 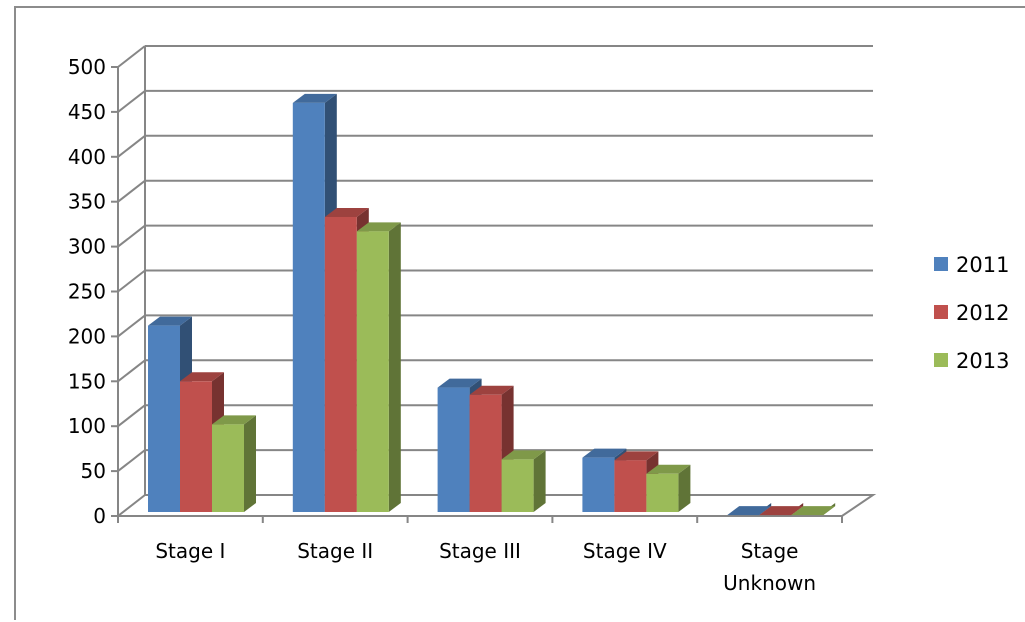 What do you see at coordinates (87, 381) in the screenshot?
I see `y-tick-label: 150` at bounding box center [87, 381].